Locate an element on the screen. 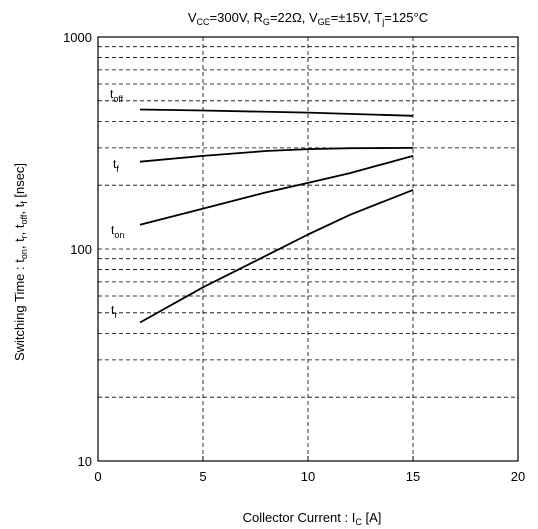 The image size is (538, 529). y-tick-label: 10 is located at coordinates (85, 461).